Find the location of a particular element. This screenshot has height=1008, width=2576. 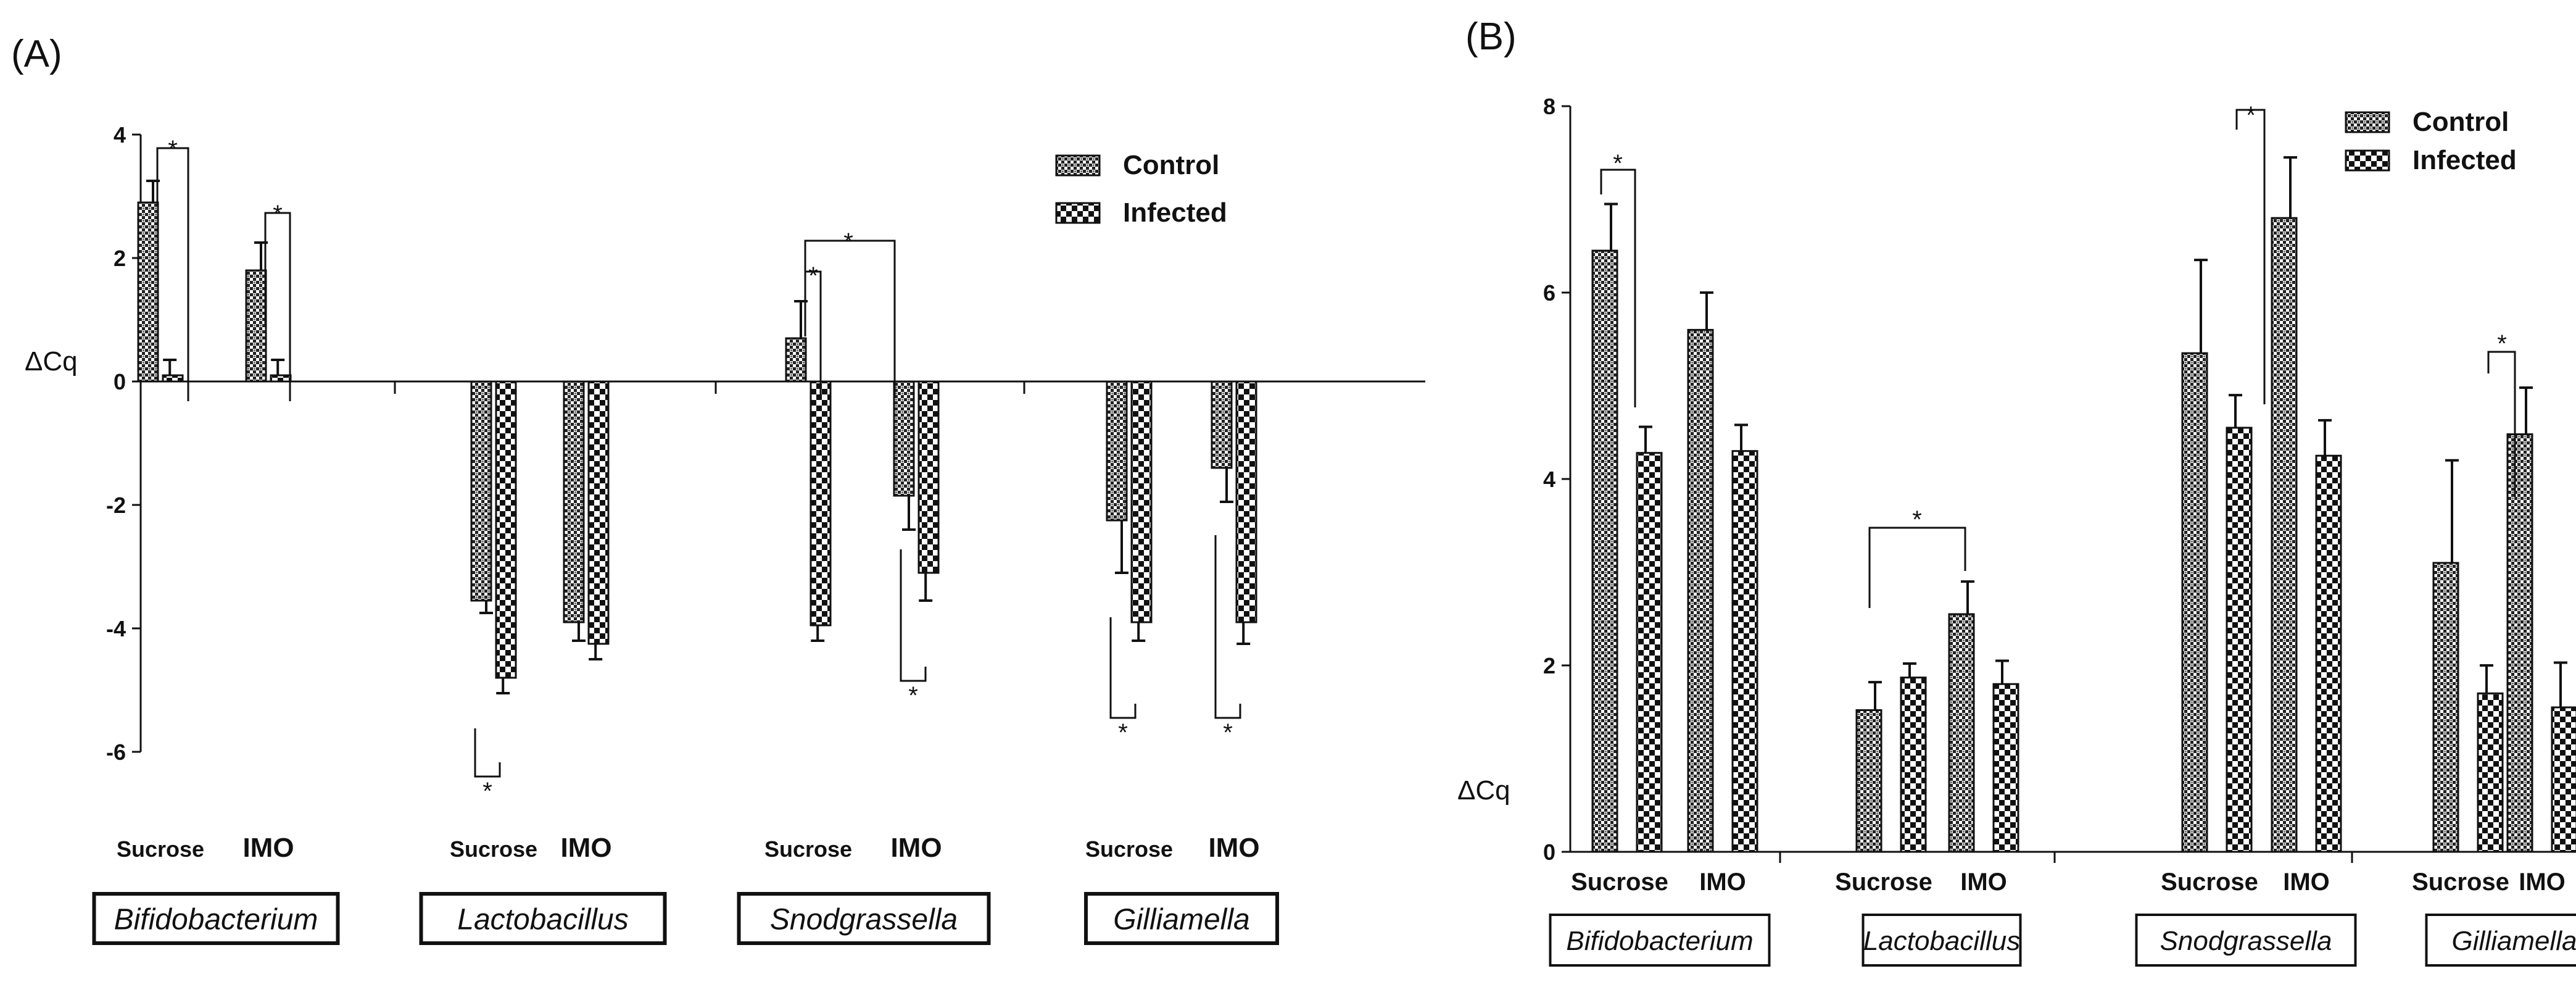

y-tick-label: -4 is located at coordinates (116, 628).